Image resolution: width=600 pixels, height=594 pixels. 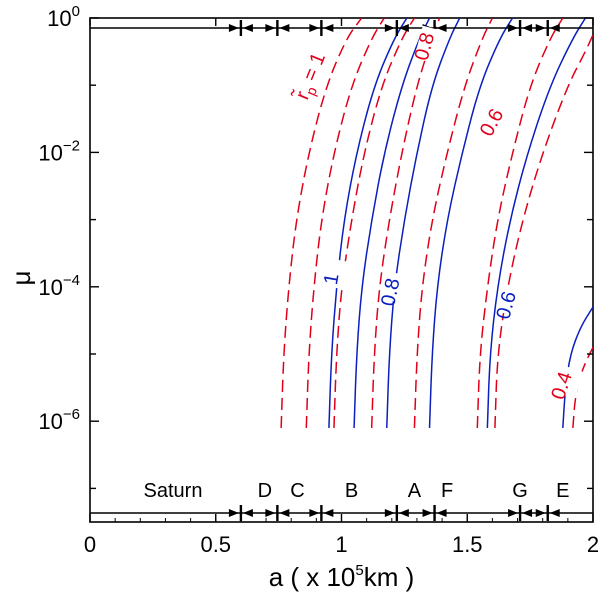 What do you see at coordinates (90, 544) in the screenshot?
I see `x-tick-label-0: 0` at bounding box center [90, 544].